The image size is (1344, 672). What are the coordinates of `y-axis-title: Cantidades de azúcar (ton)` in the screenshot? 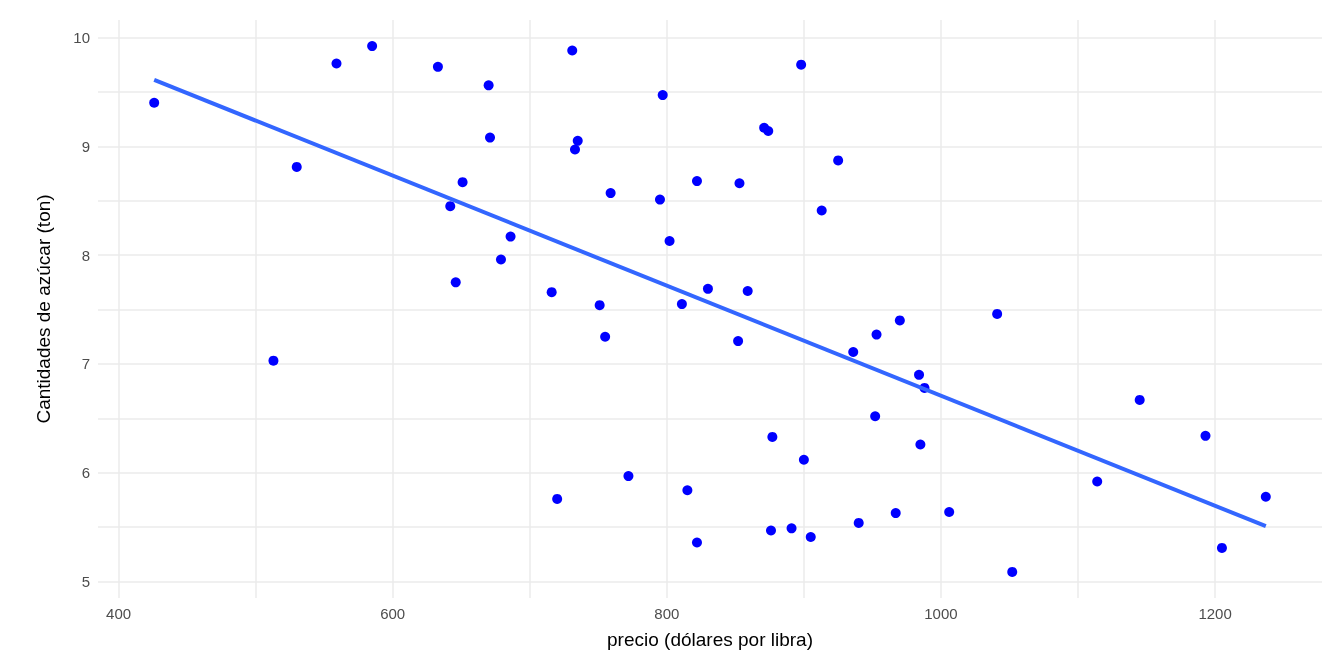 It's located at (43, 309).